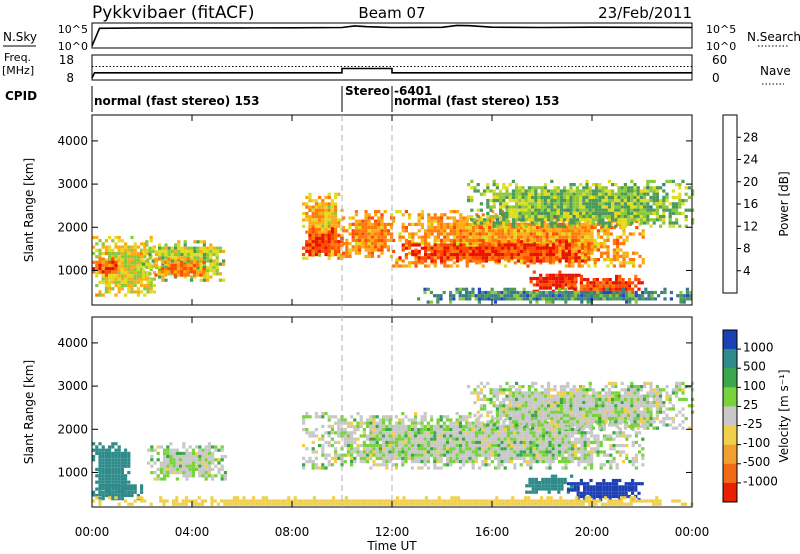 This screenshot has height=554, width=800. I want to click on sky-noise-line, so click(392, 35).